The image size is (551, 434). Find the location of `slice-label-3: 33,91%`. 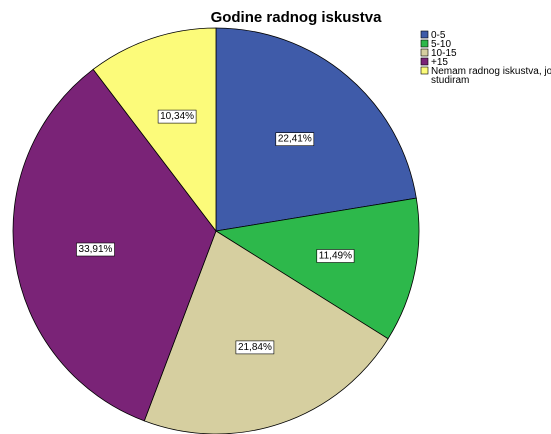

slice-label-3: 33,91% is located at coordinates (96, 249).